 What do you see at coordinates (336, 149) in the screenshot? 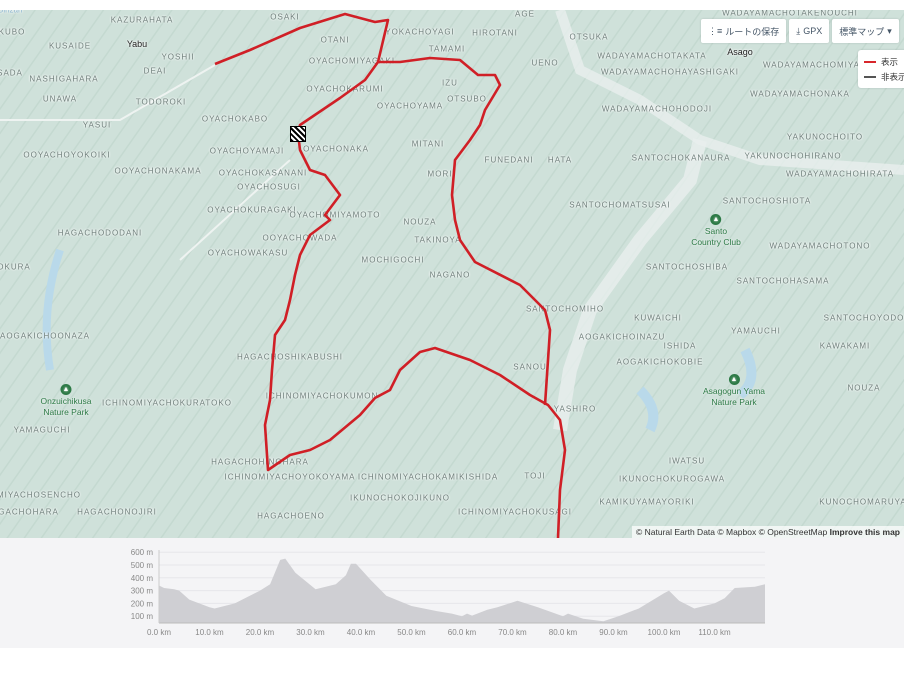
I see `place-label: OYACHONAKA` at bounding box center [336, 149].